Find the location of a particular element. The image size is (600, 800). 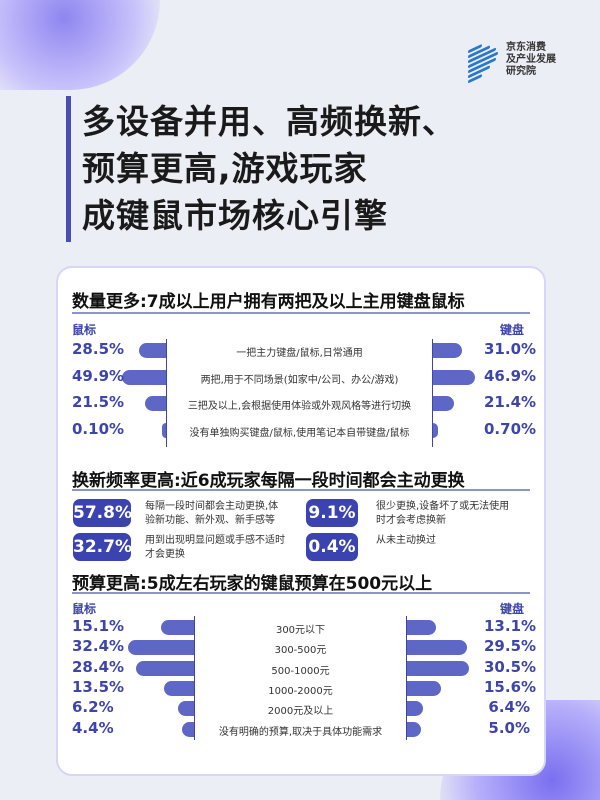

right-value-label: 31.0% is located at coordinates (510, 349).